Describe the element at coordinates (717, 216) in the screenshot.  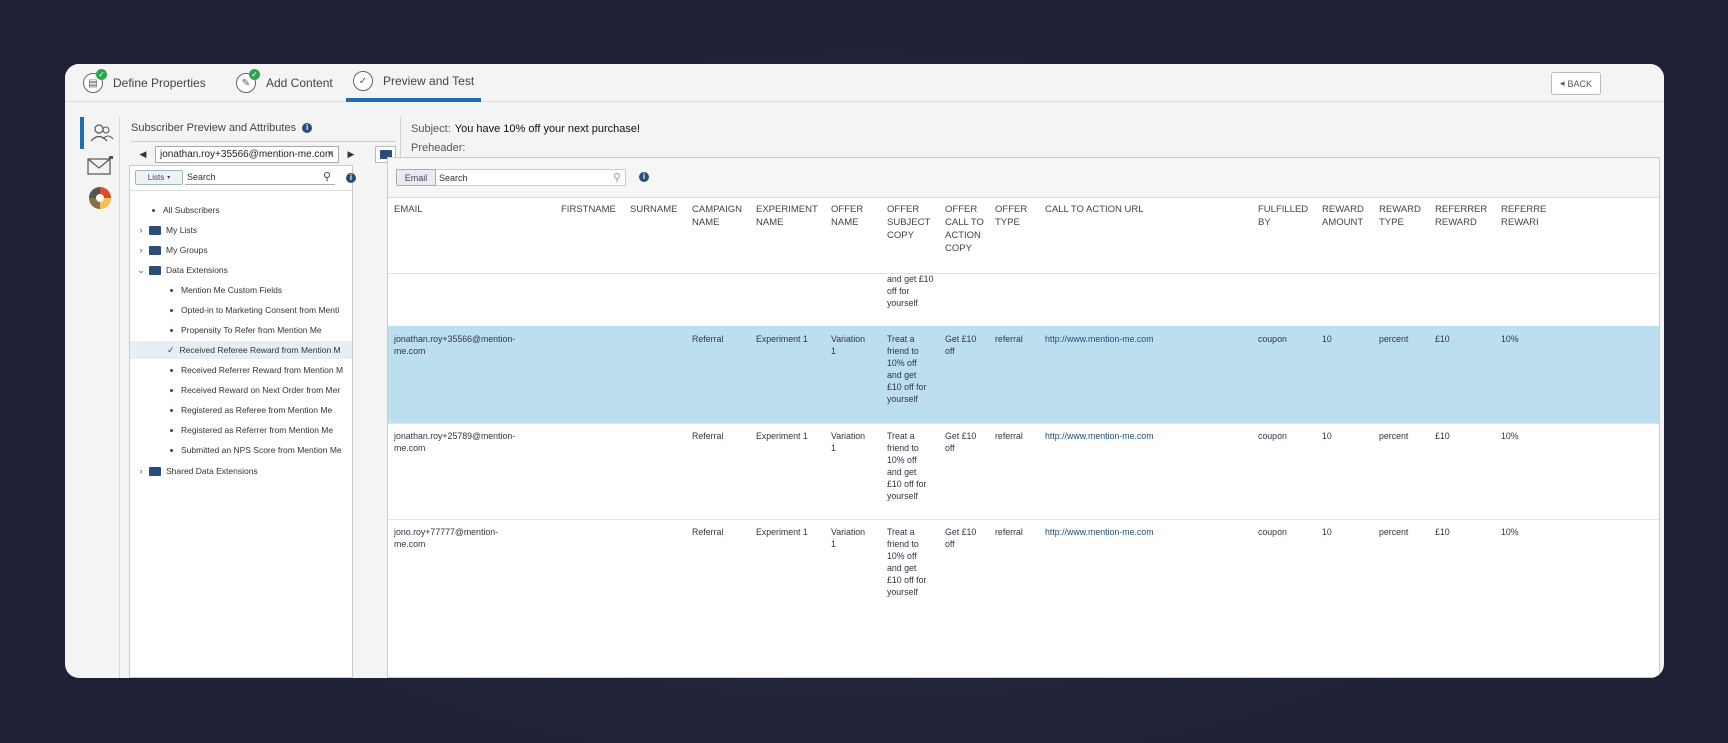
I see `column-header: CAMPAIGN NAME` at that location.